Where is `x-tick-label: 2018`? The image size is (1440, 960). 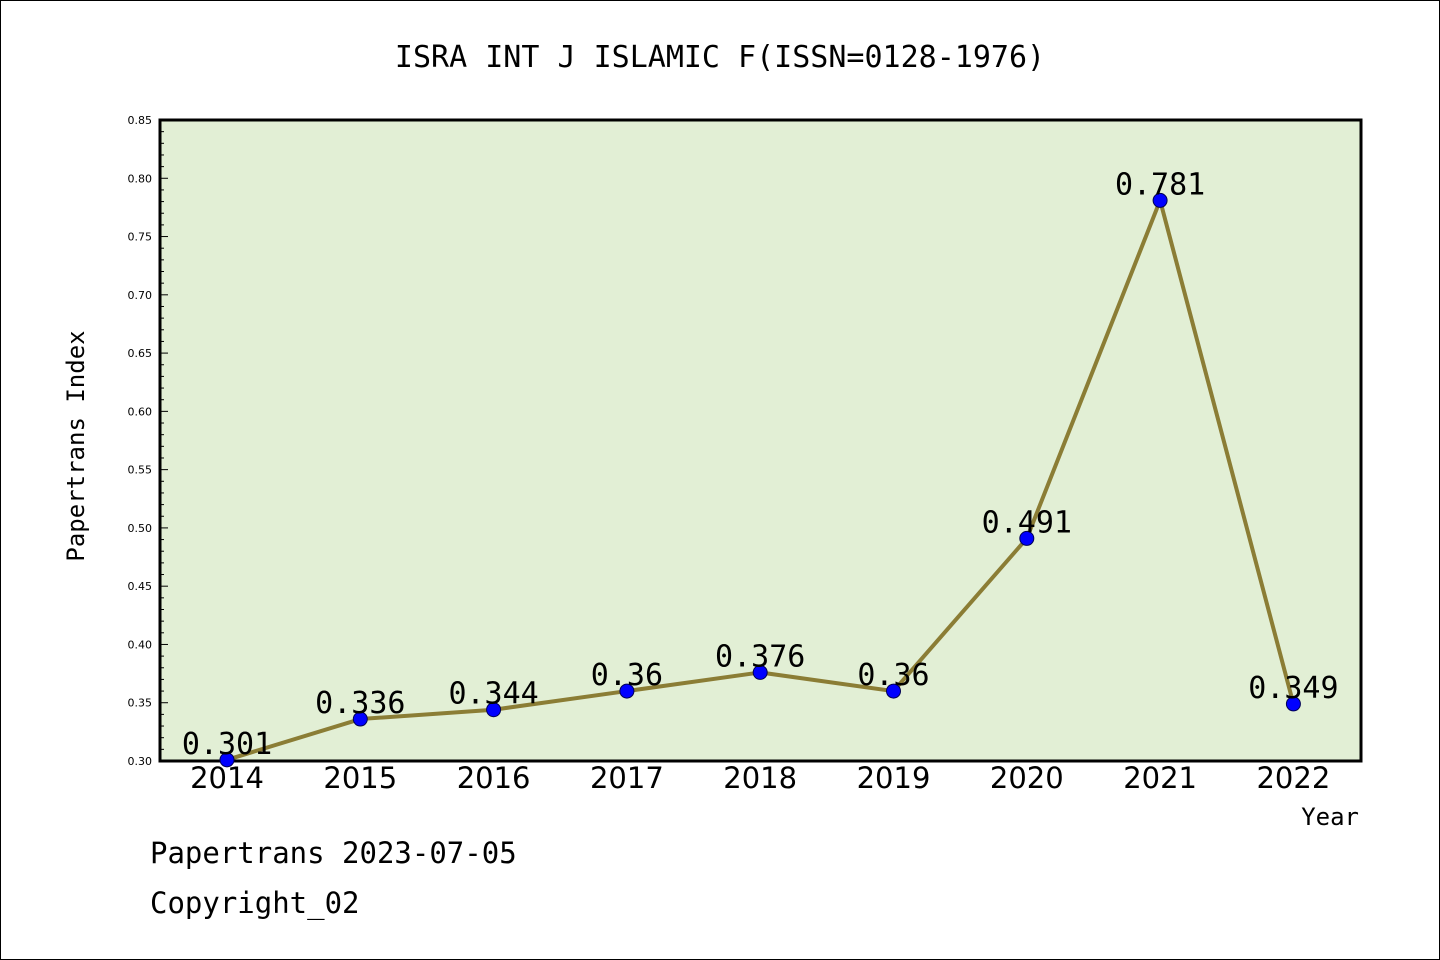 x-tick-label: 2018 is located at coordinates (760, 778).